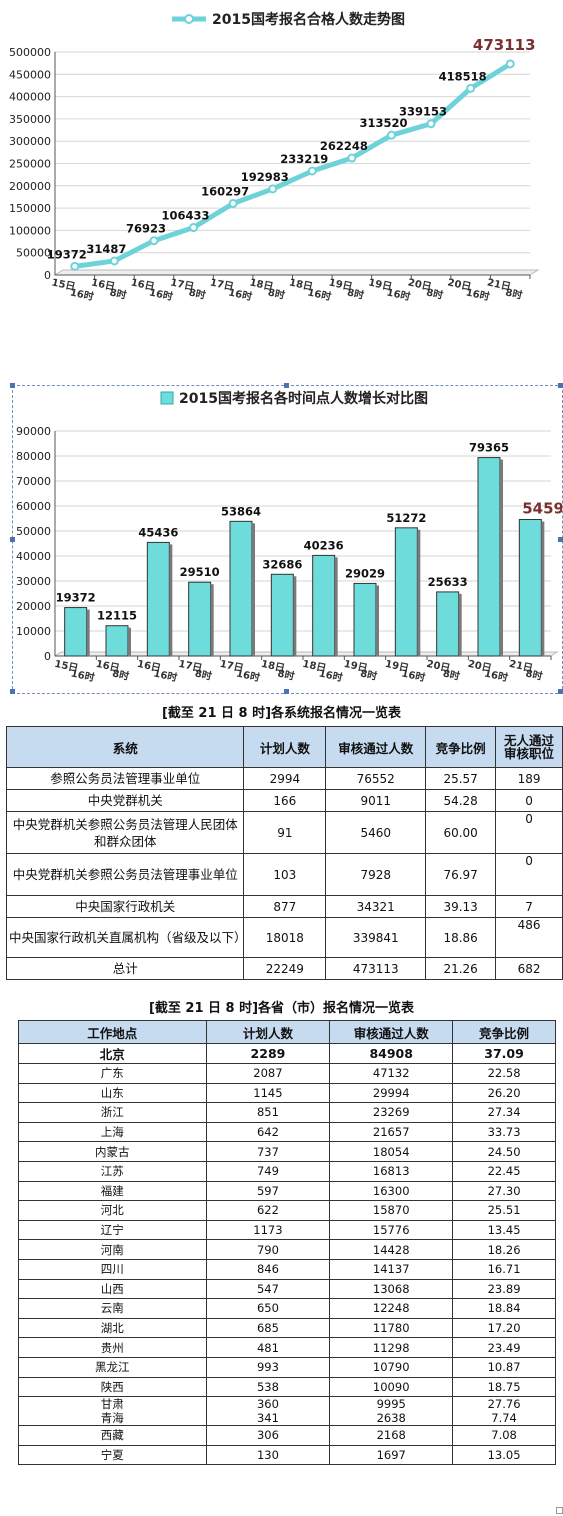 This screenshot has width=563, height=1516. I want to click on table-row: 内蒙古 737 18054 24.50, so click(287, 1151).